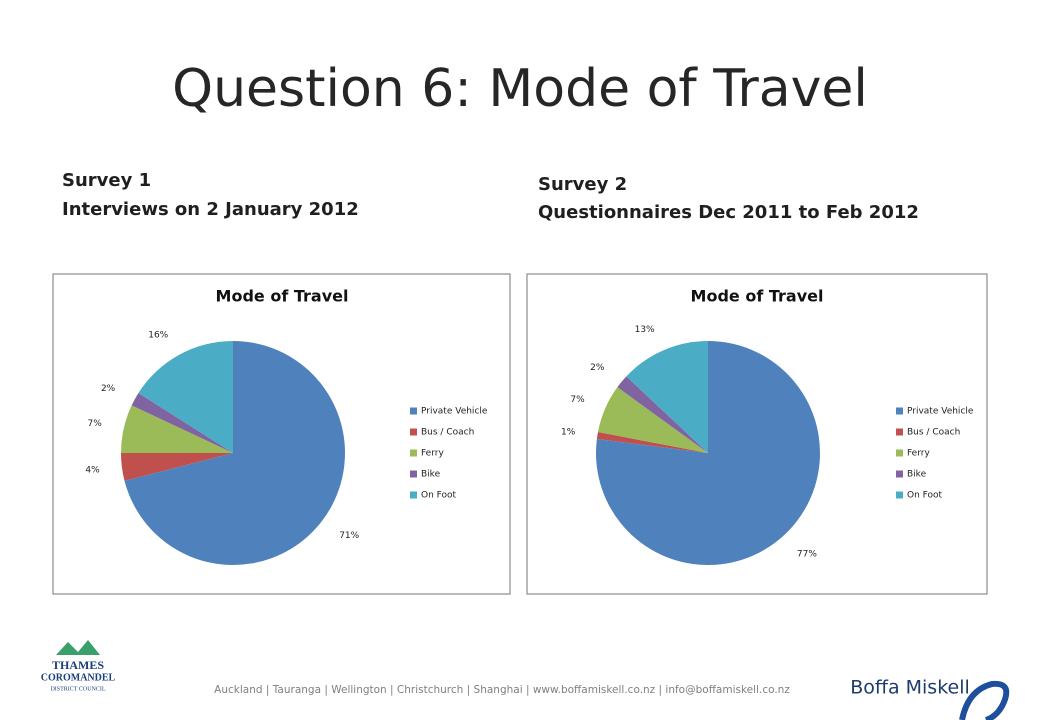 The image size is (1040, 720). What do you see at coordinates (210, 209) in the screenshot?
I see `survey-subheading: Interviews on 2 January 2012` at bounding box center [210, 209].